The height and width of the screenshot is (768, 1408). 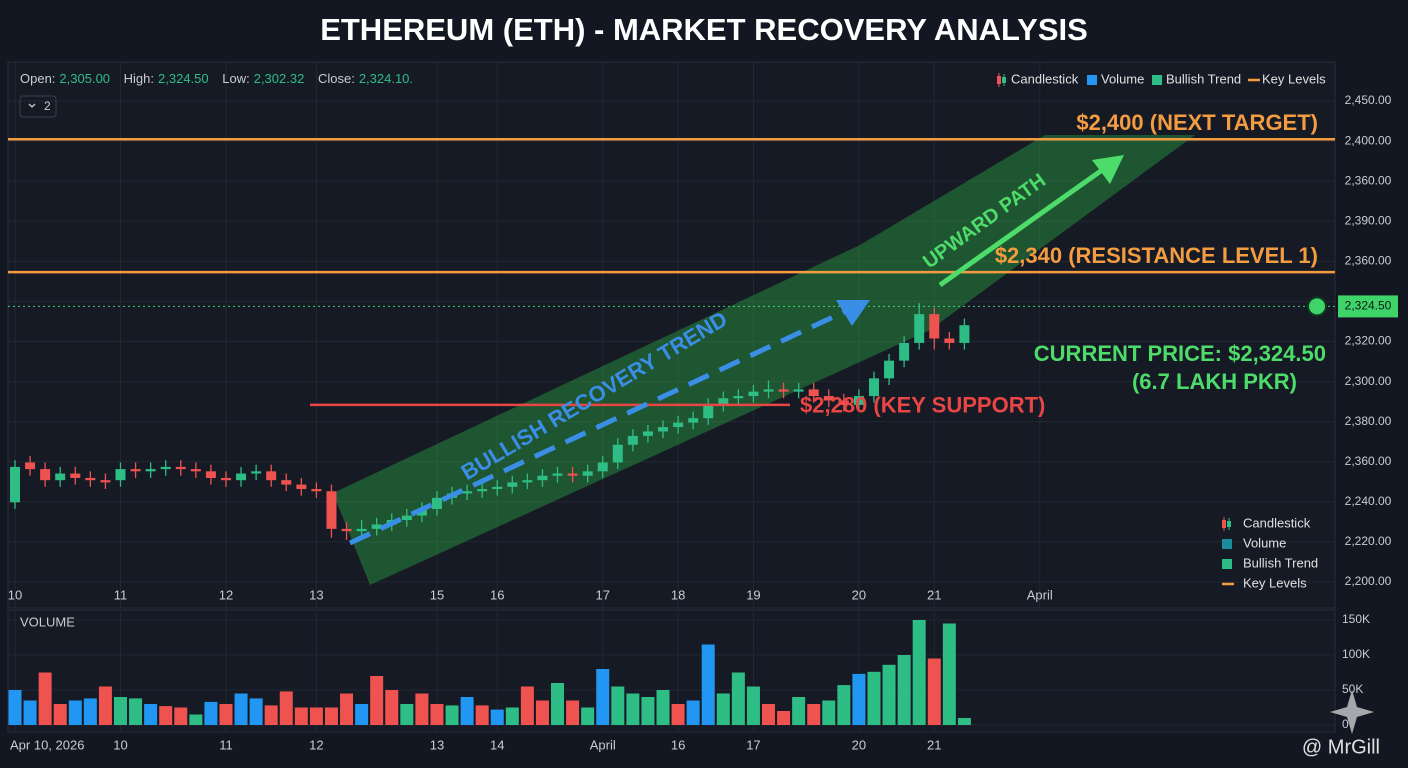 I want to click on current-price-dot, so click(x=1317, y=306).